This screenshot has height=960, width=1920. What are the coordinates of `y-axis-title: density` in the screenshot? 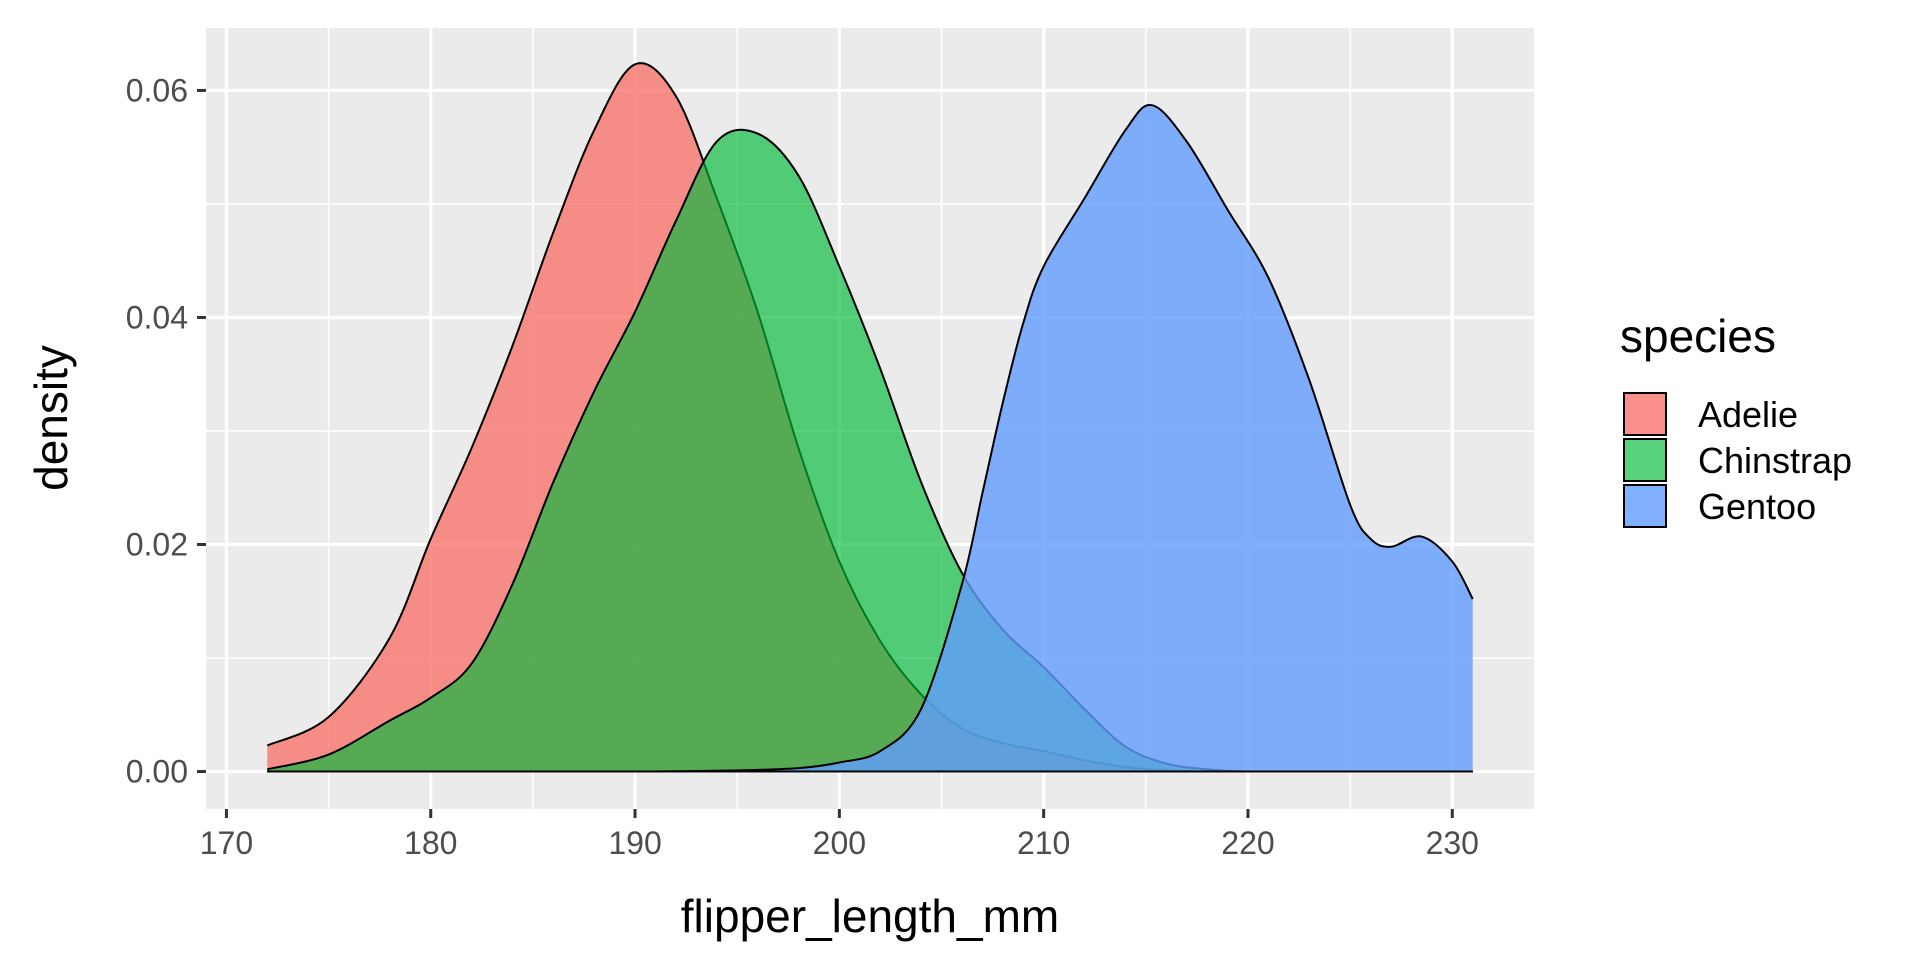 It's located at (51, 418).